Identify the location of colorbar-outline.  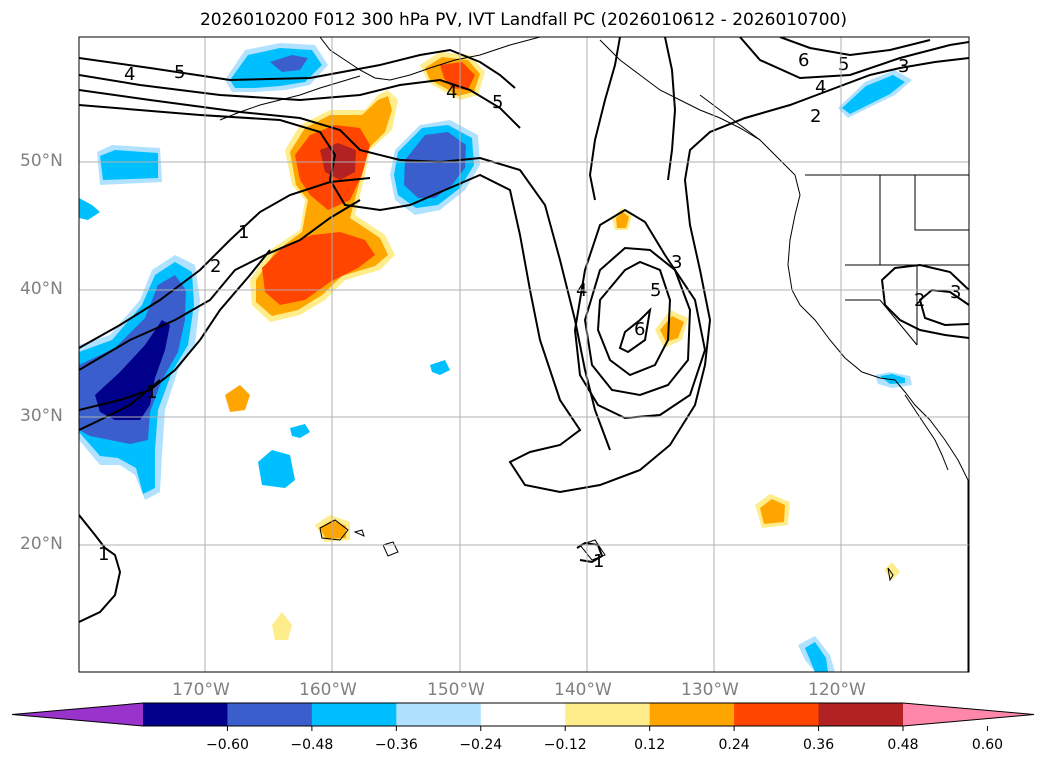
(523, 714).